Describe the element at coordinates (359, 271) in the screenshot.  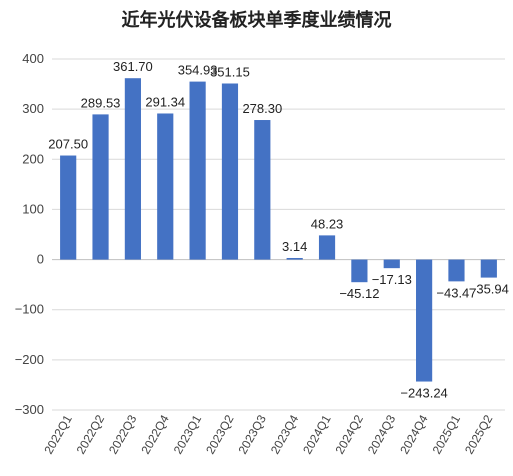
I see `bar-2024Q2` at that location.